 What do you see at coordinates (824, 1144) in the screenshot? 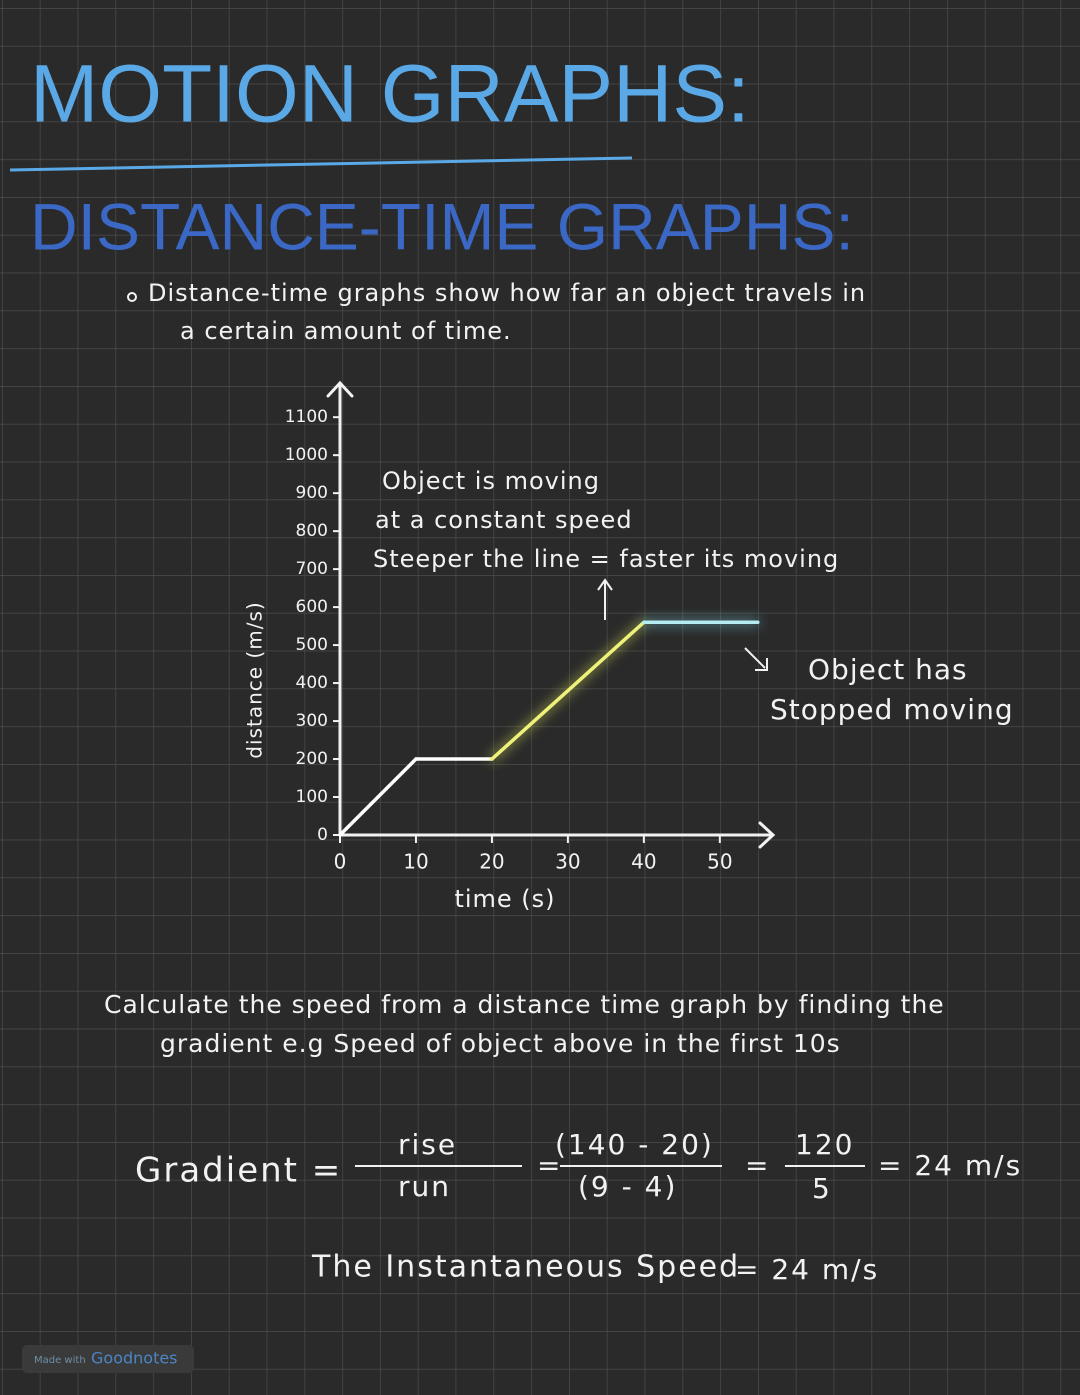
I see `calc-numerator: 120` at bounding box center [824, 1144].